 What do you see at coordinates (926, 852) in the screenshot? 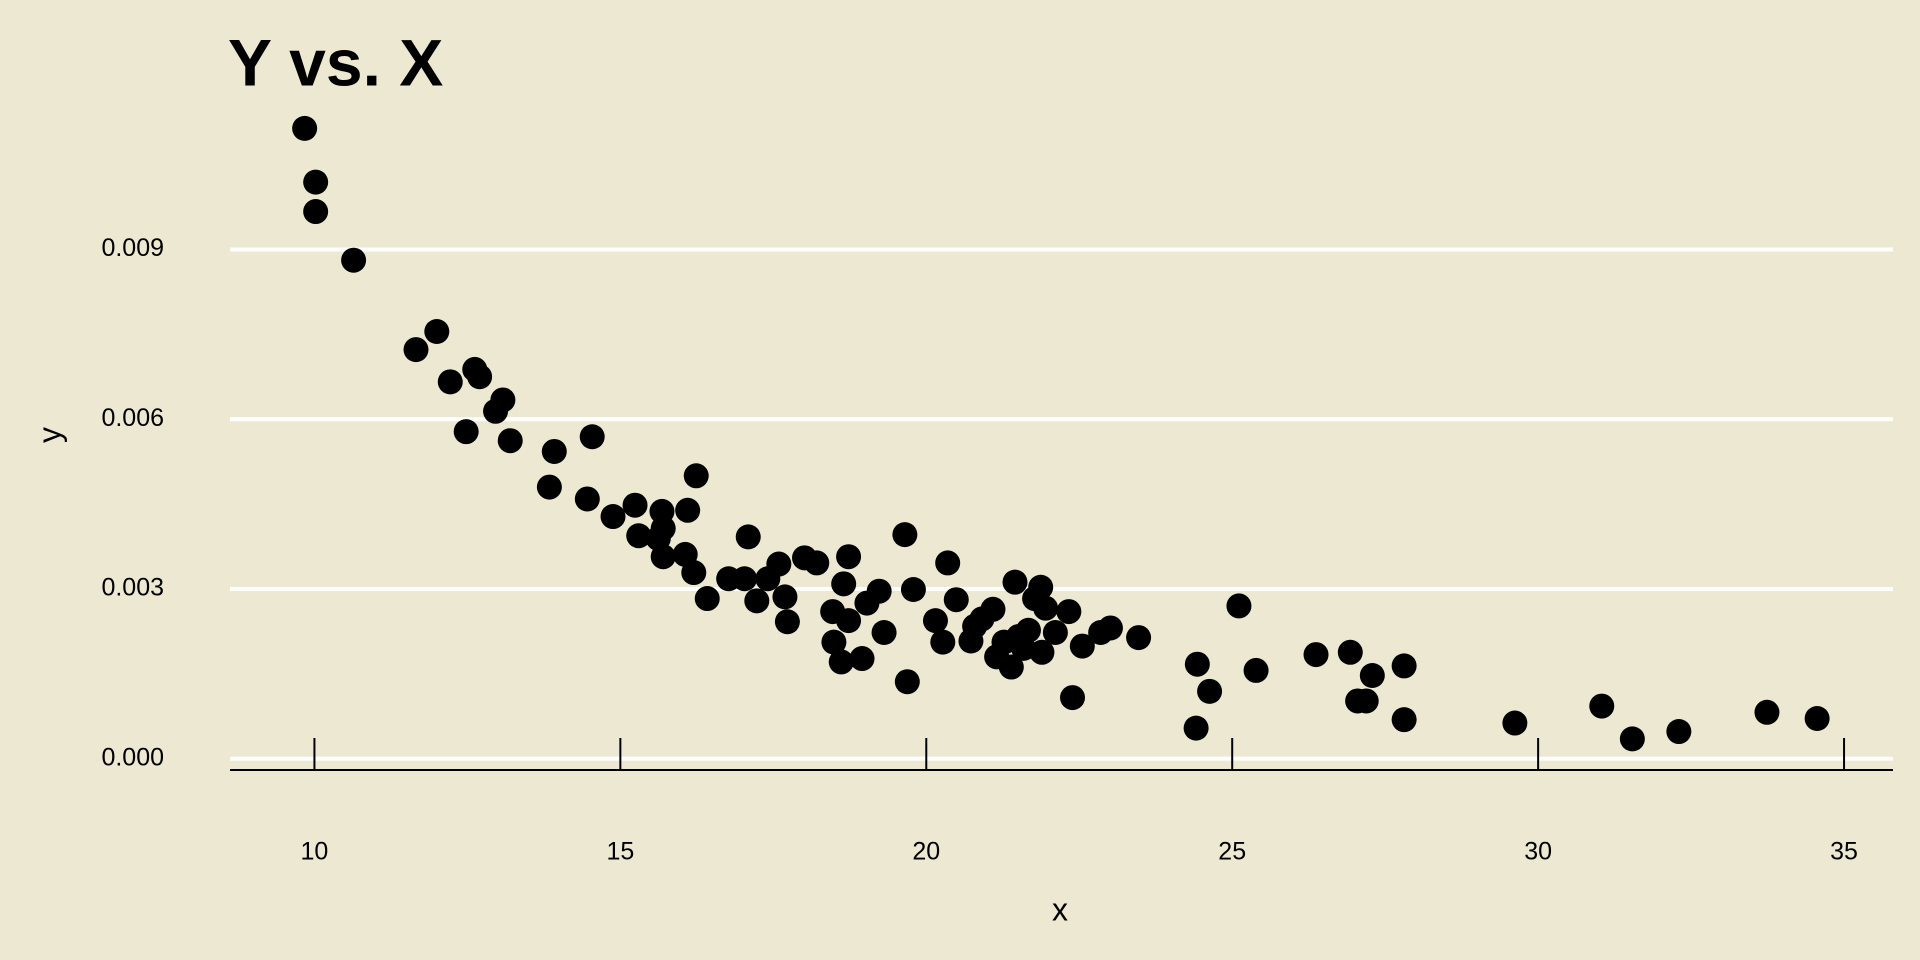
I see `x-tick-label: 20` at bounding box center [926, 852].